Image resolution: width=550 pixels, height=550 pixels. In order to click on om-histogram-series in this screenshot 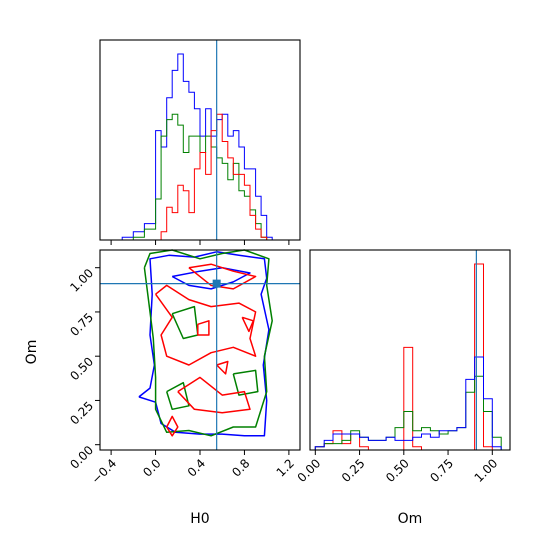, I will do `click(412, 357)`.